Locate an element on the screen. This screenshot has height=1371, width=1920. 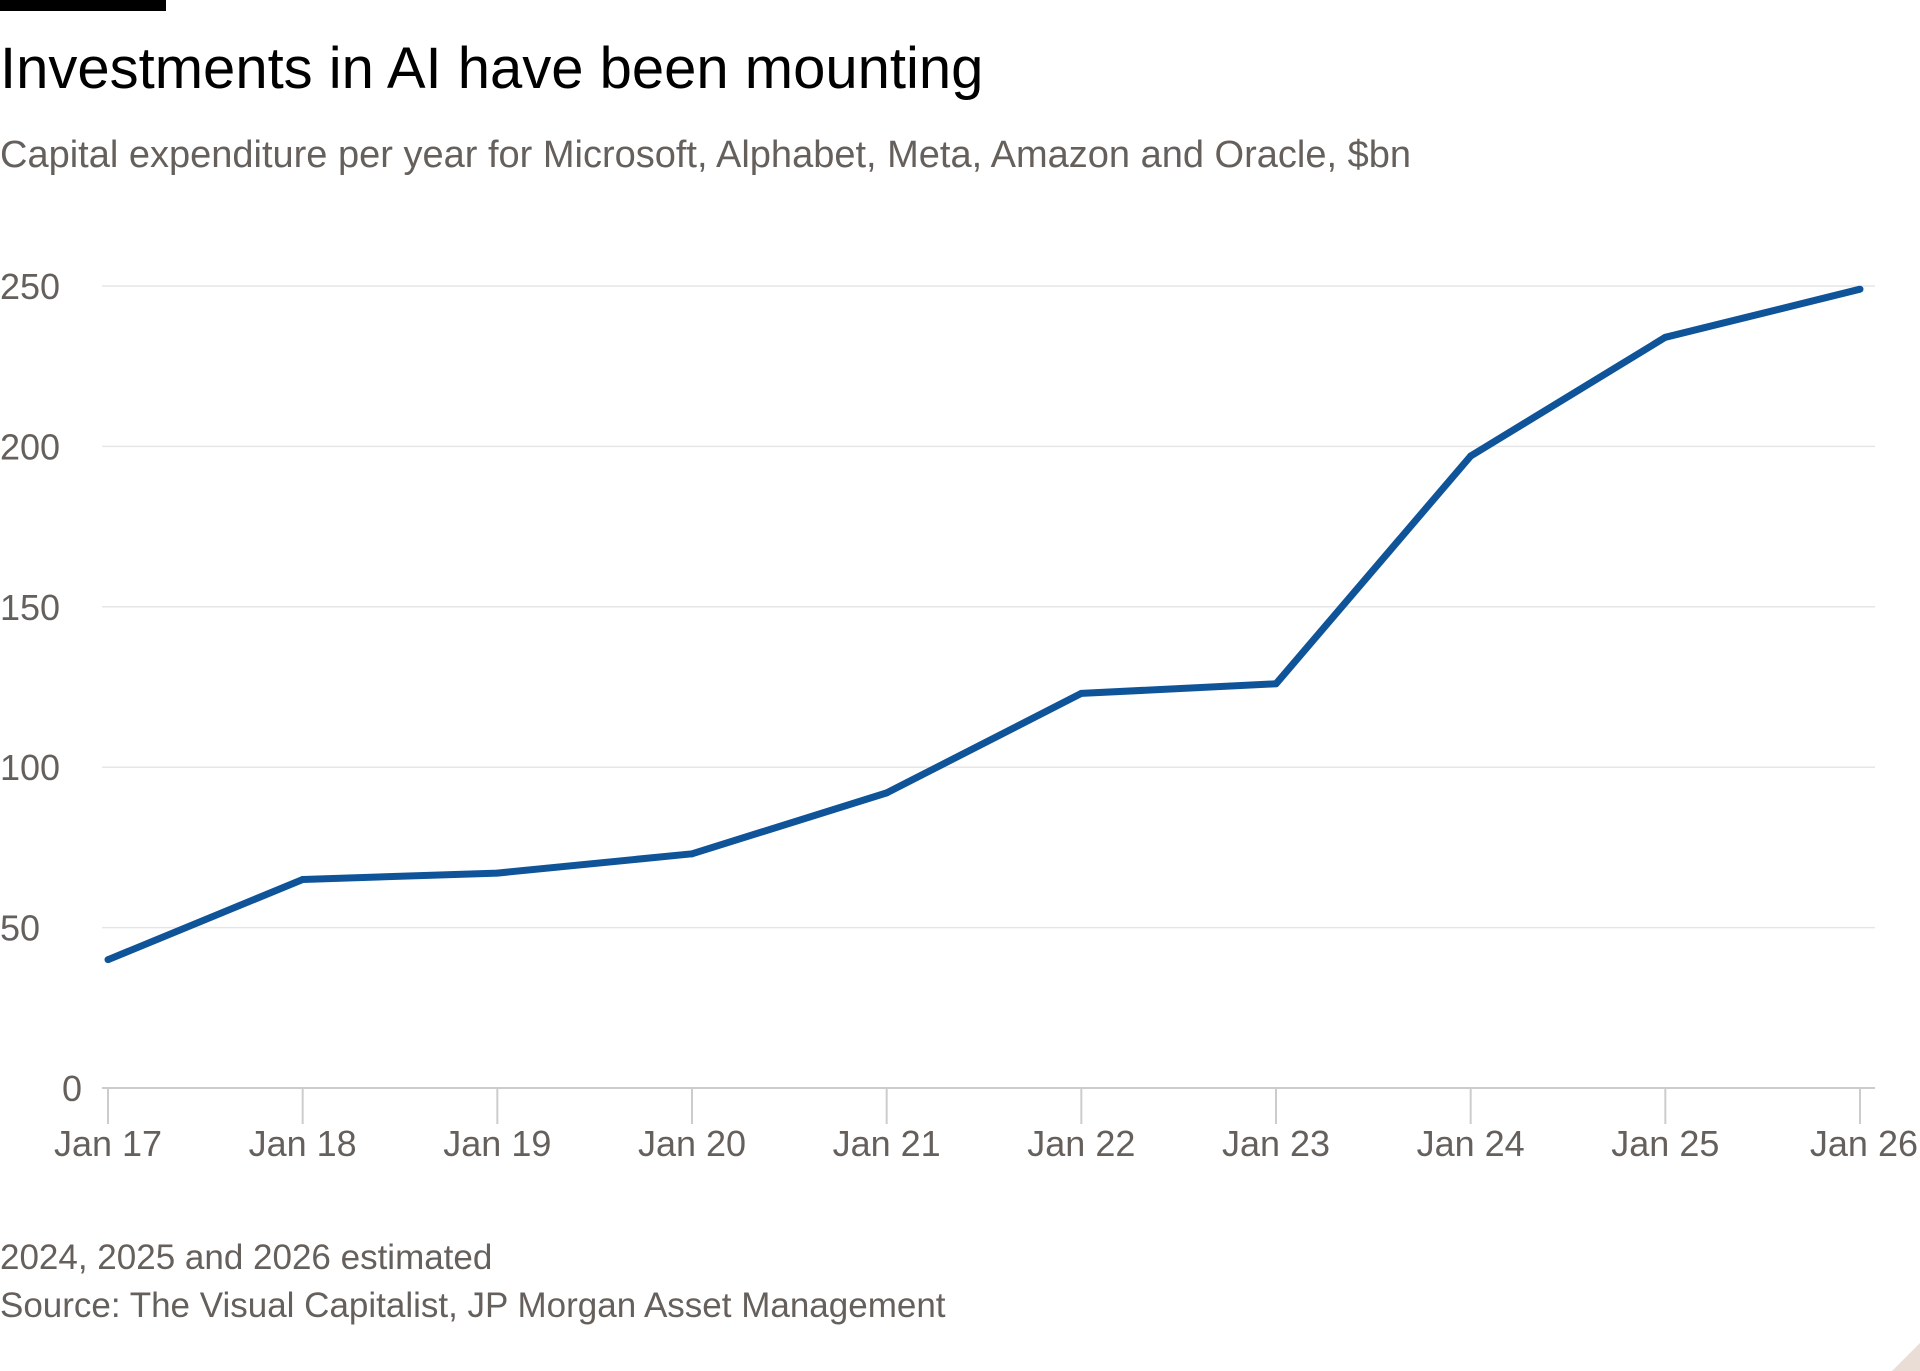
footnote-estimates: 2024, 2025 and 2026 estimated is located at coordinates (246, 1257).